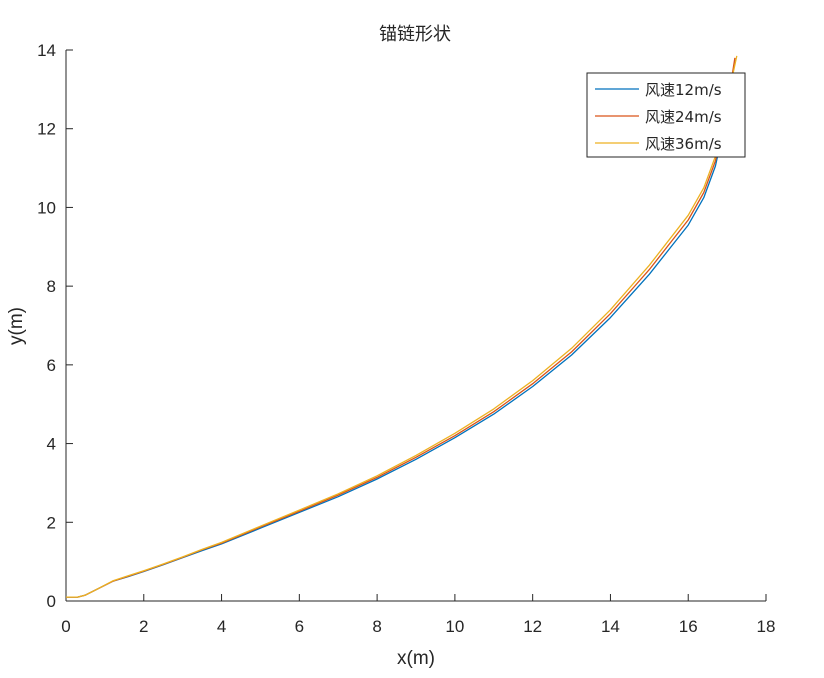 The image size is (824, 678). What do you see at coordinates (51, 522) in the screenshot?
I see `y-tick-label: 2` at bounding box center [51, 522].